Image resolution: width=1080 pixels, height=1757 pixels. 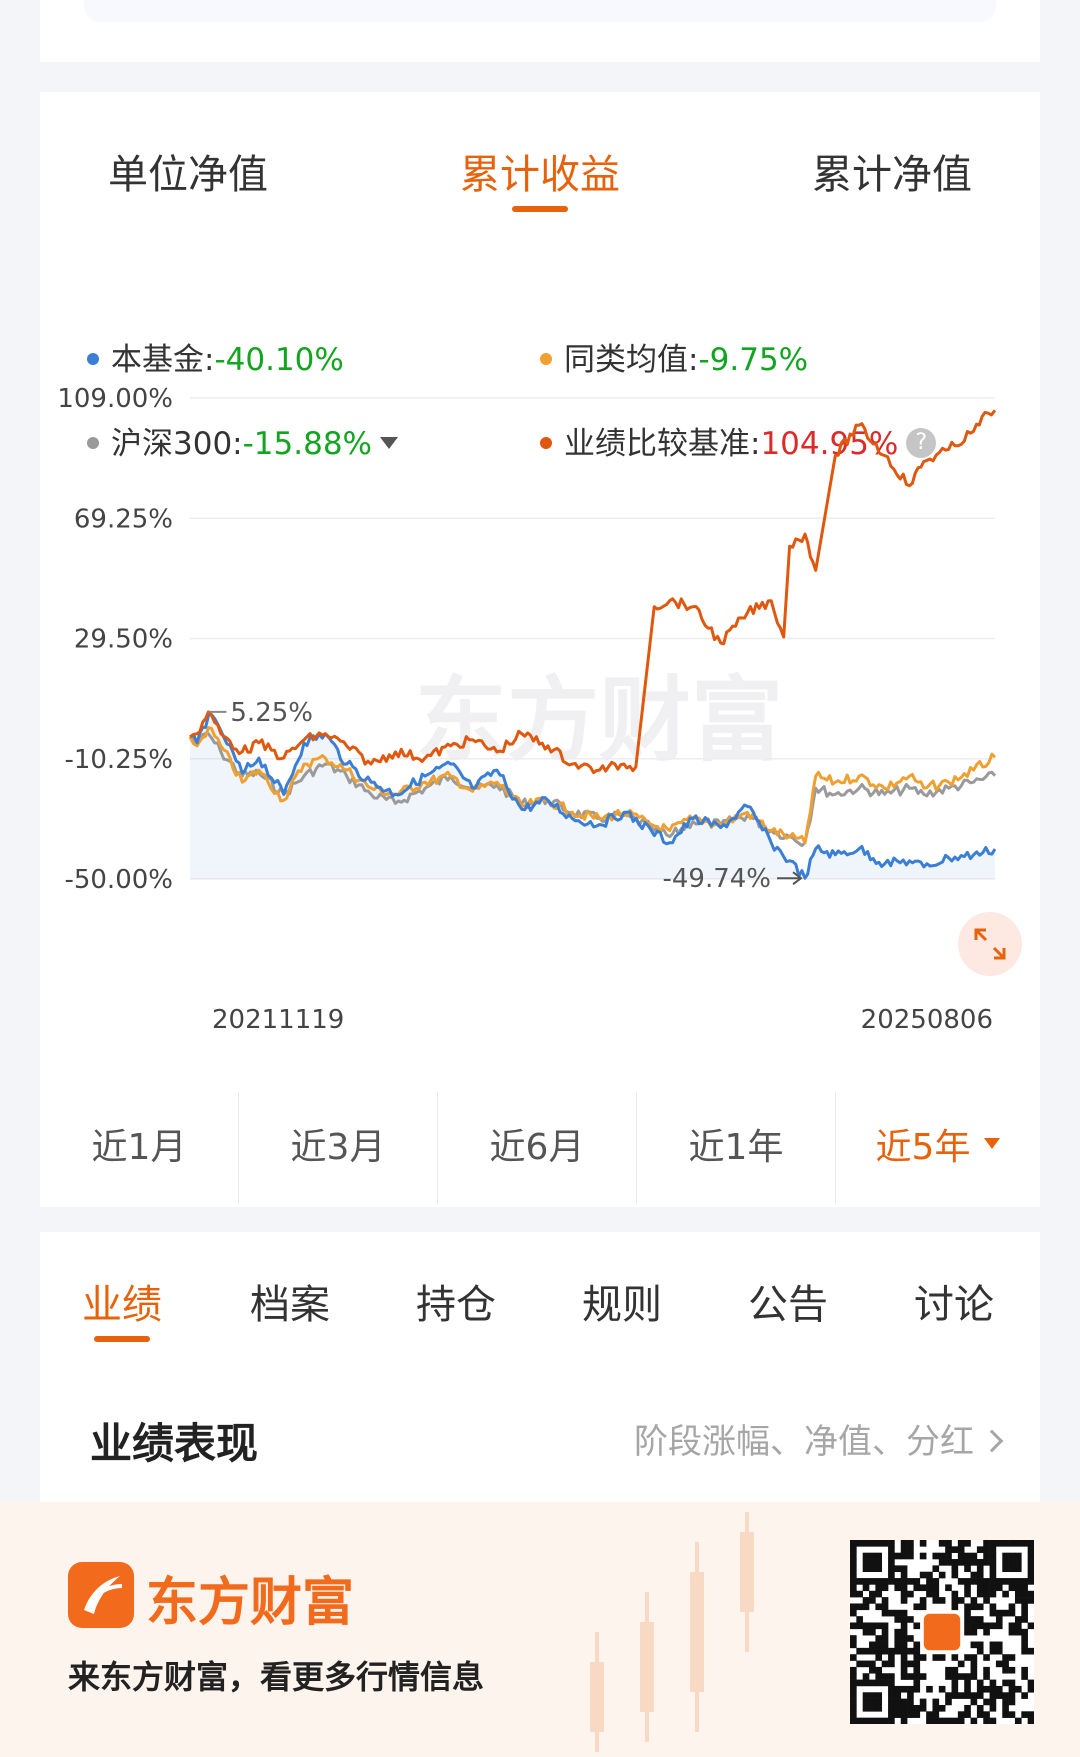 What do you see at coordinates (157, 360) in the screenshot?
I see `legend-fund-name: 本基金` at bounding box center [157, 360].